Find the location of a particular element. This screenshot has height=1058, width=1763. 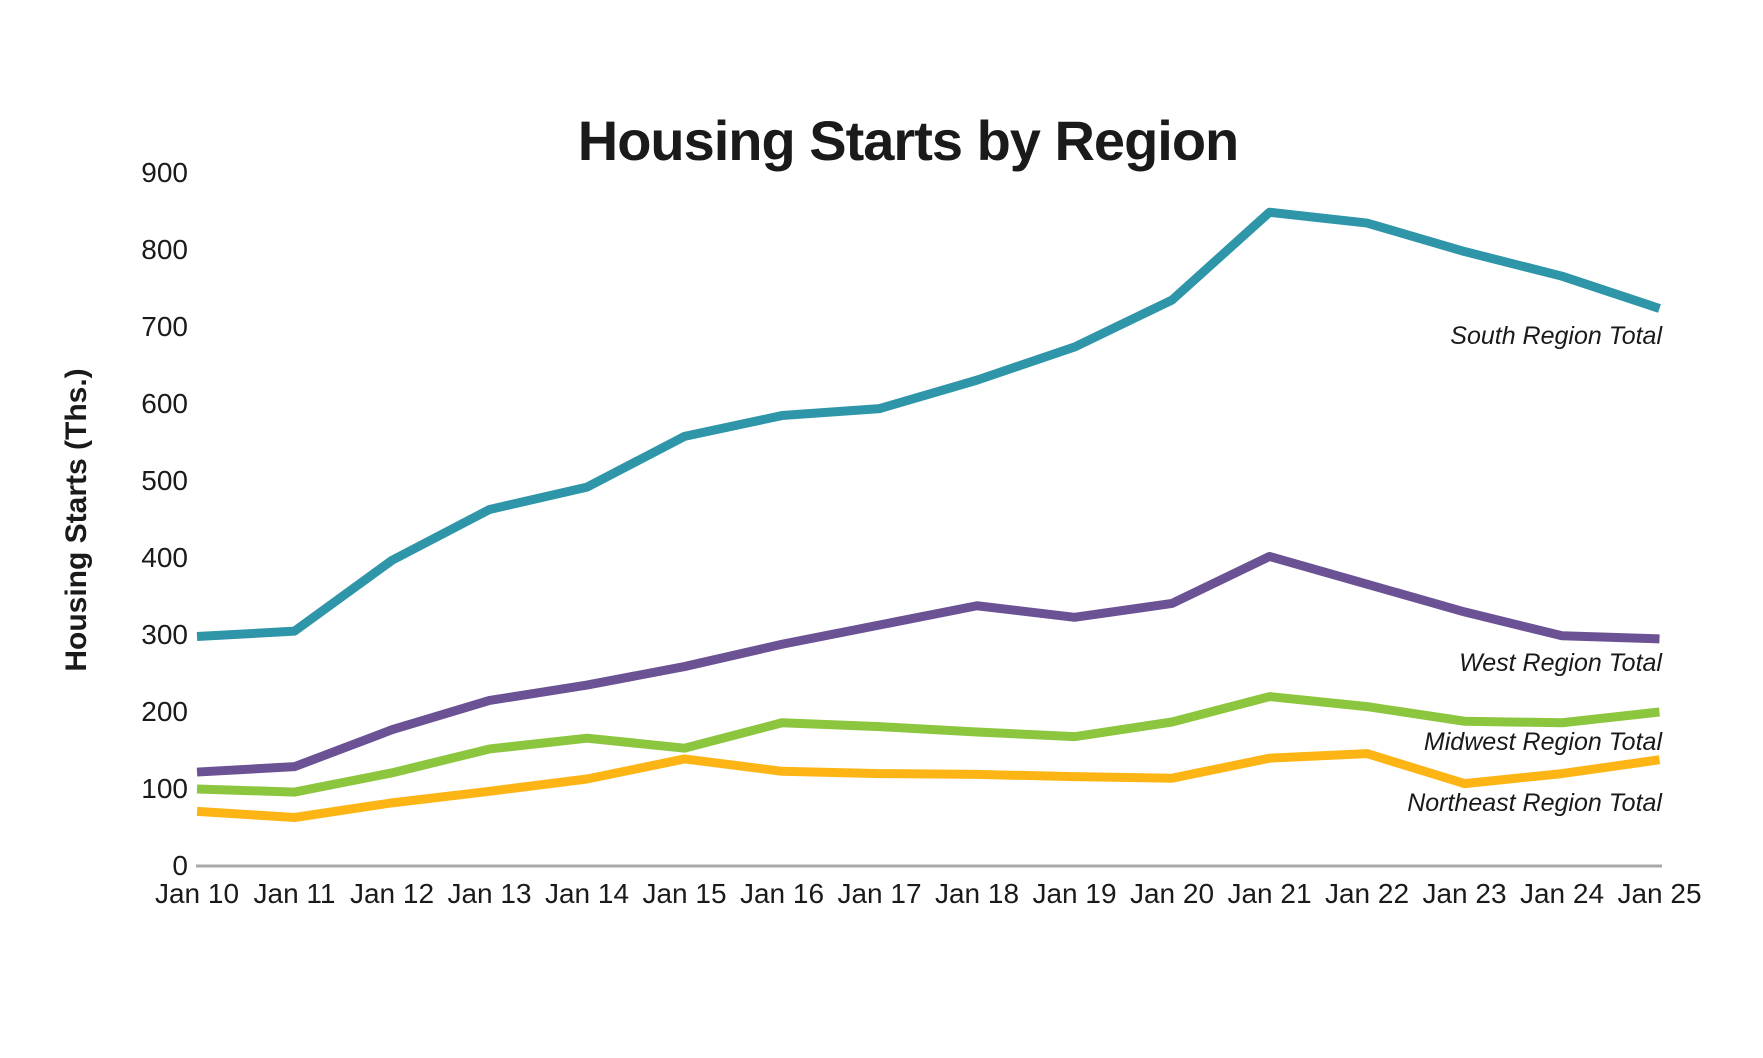

y-tick-label-200: 200 is located at coordinates (164, 711).